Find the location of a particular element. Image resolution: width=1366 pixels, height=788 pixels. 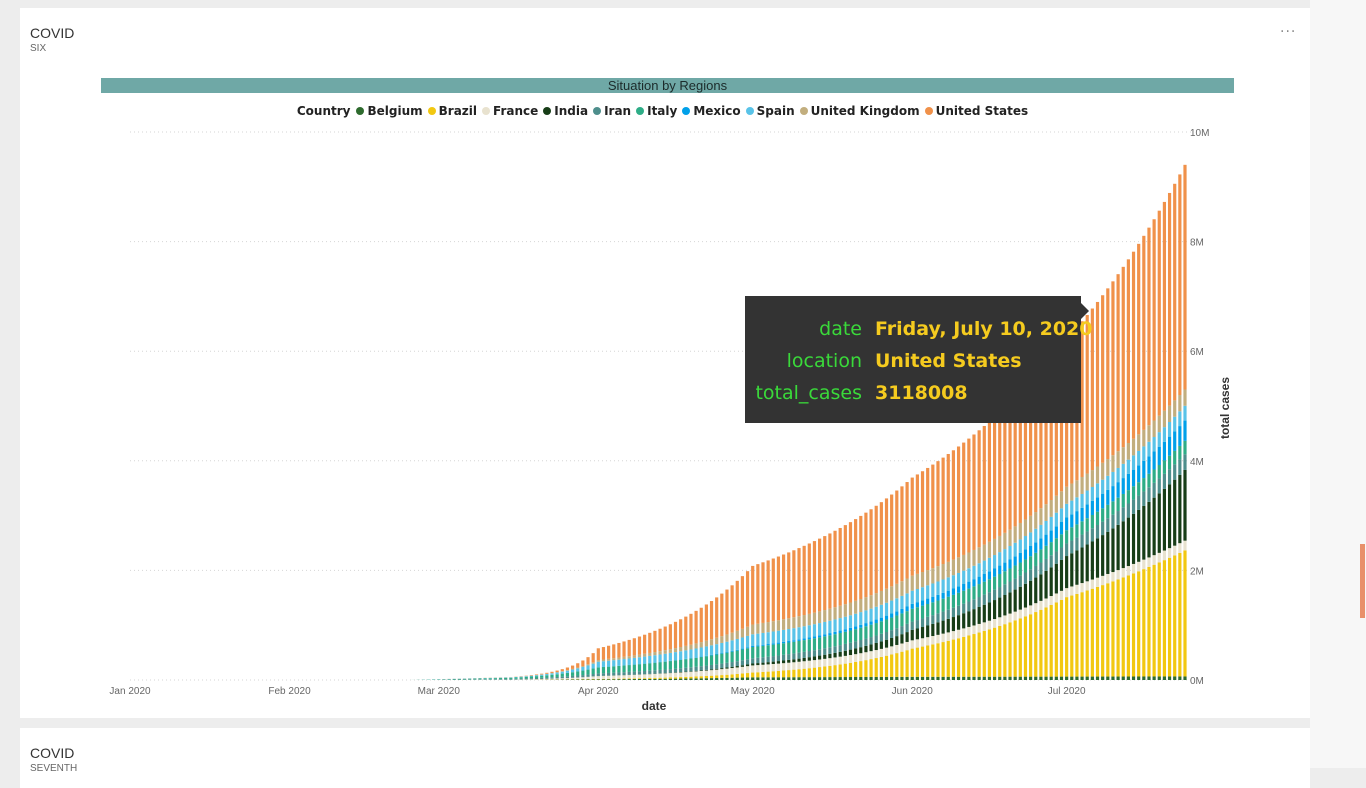

x-tick-label: Feb 2020 is located at coordinates (289, 691).